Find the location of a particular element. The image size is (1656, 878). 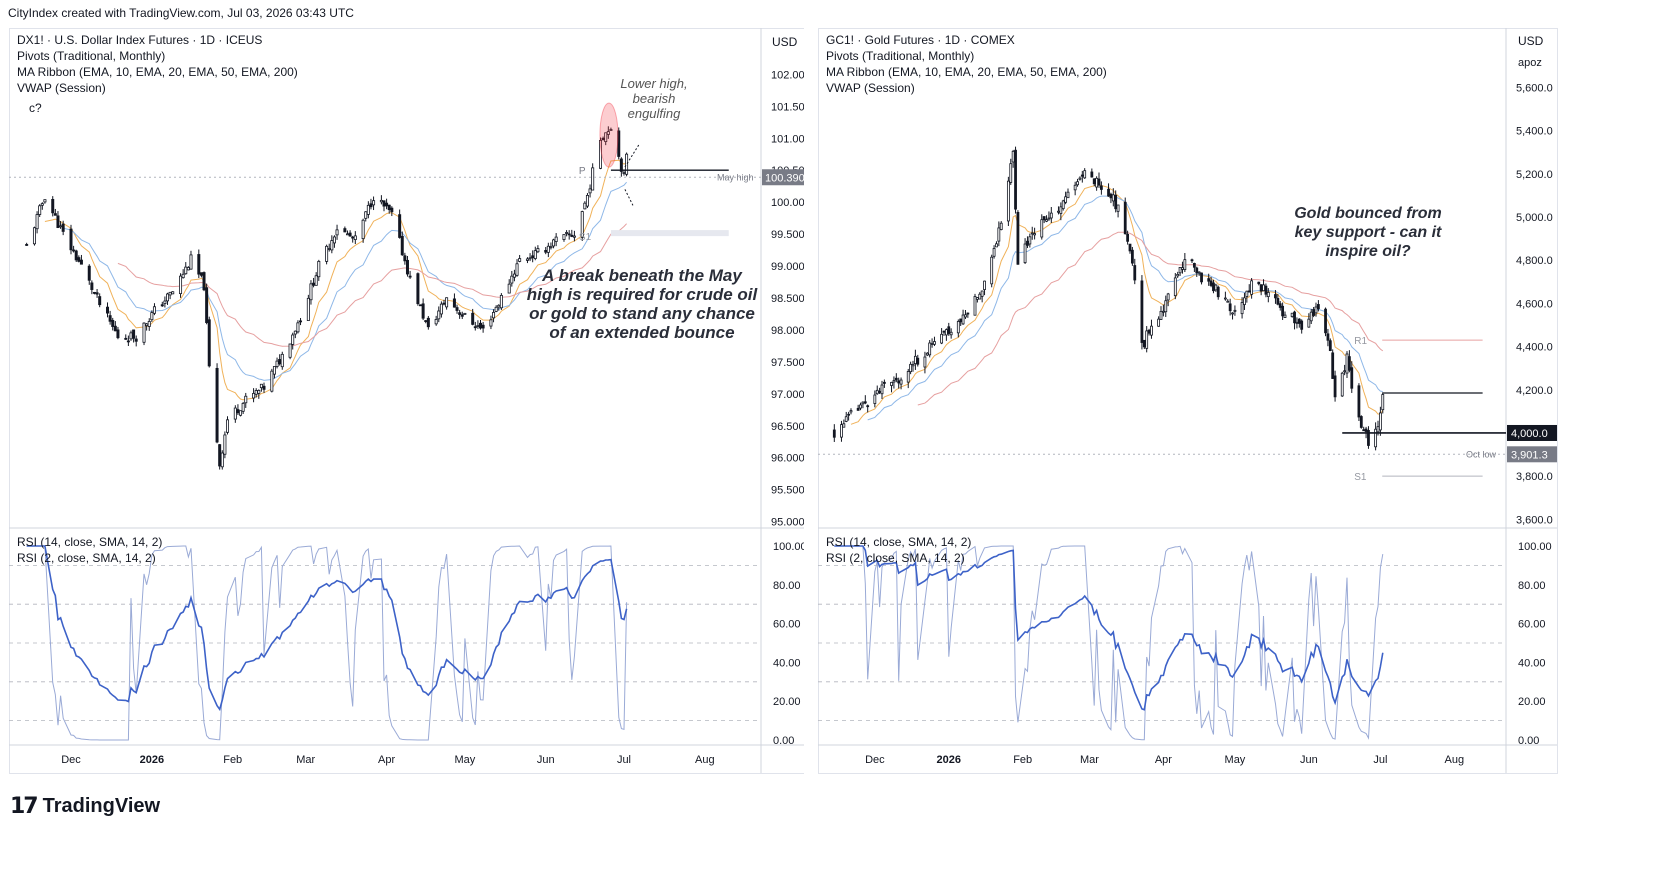

y-tick-label: 5,400.0 is located at coordinates (1534, 132).